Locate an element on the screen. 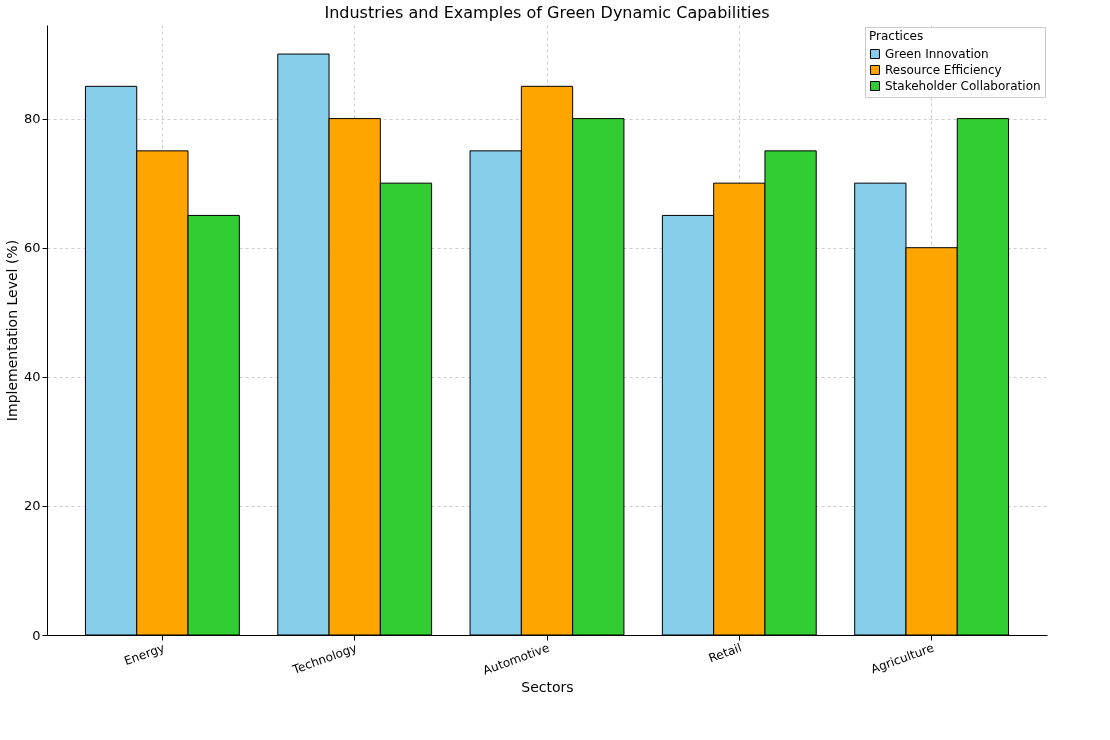  y-tick-label: 20 is located at coordinates (32, 506).